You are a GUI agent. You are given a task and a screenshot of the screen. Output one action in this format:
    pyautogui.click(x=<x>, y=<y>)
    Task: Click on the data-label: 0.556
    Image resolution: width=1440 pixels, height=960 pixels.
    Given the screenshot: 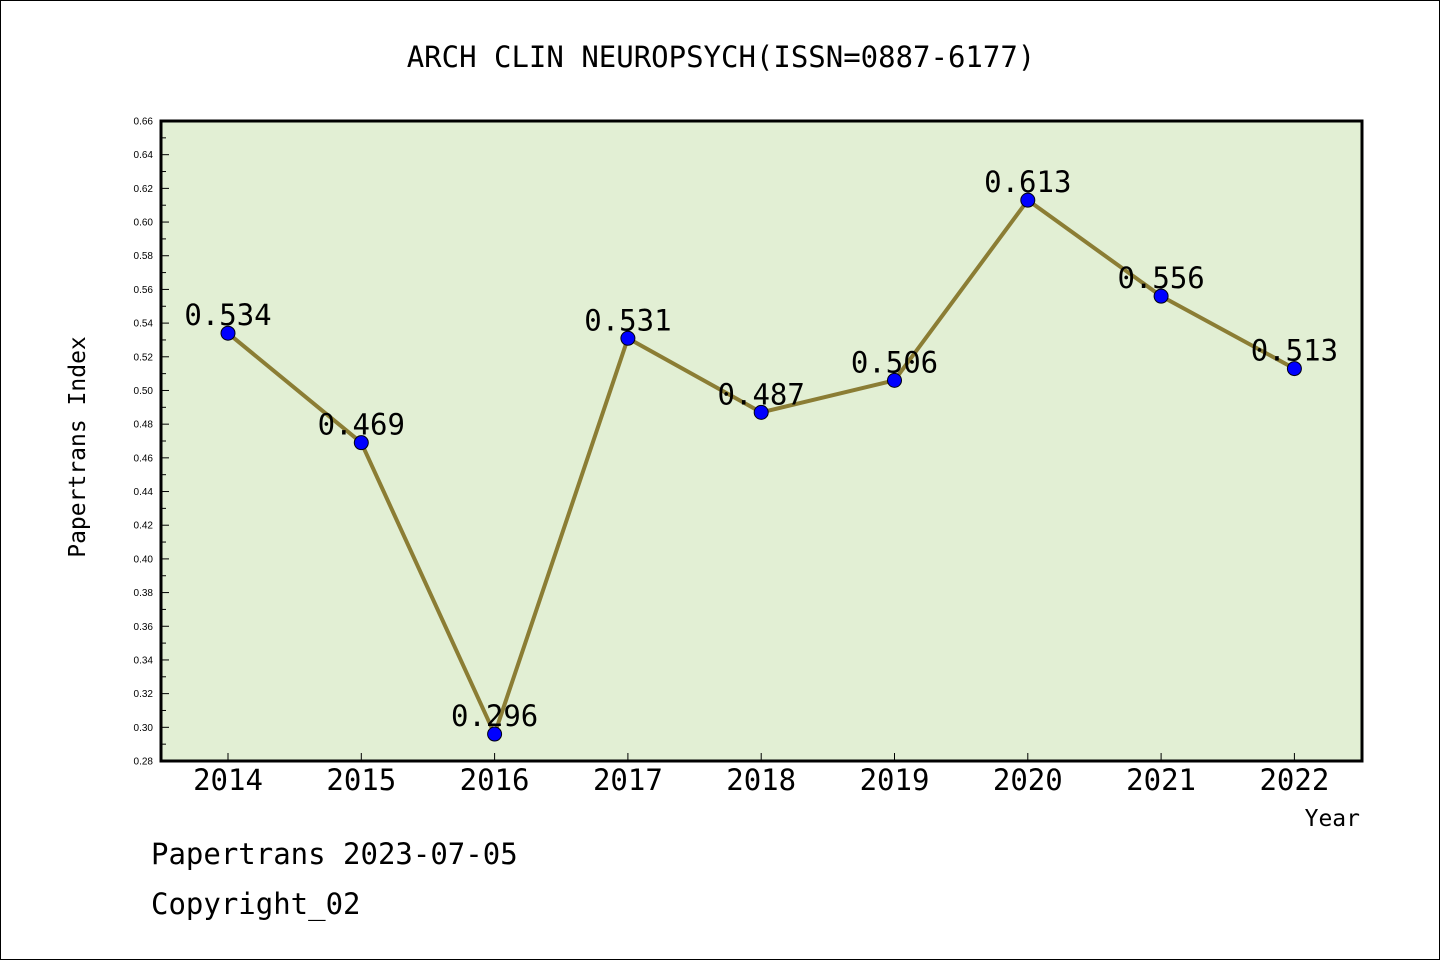 What is the action you would take?
    pyautogui.click(x=1160, y=278)
    